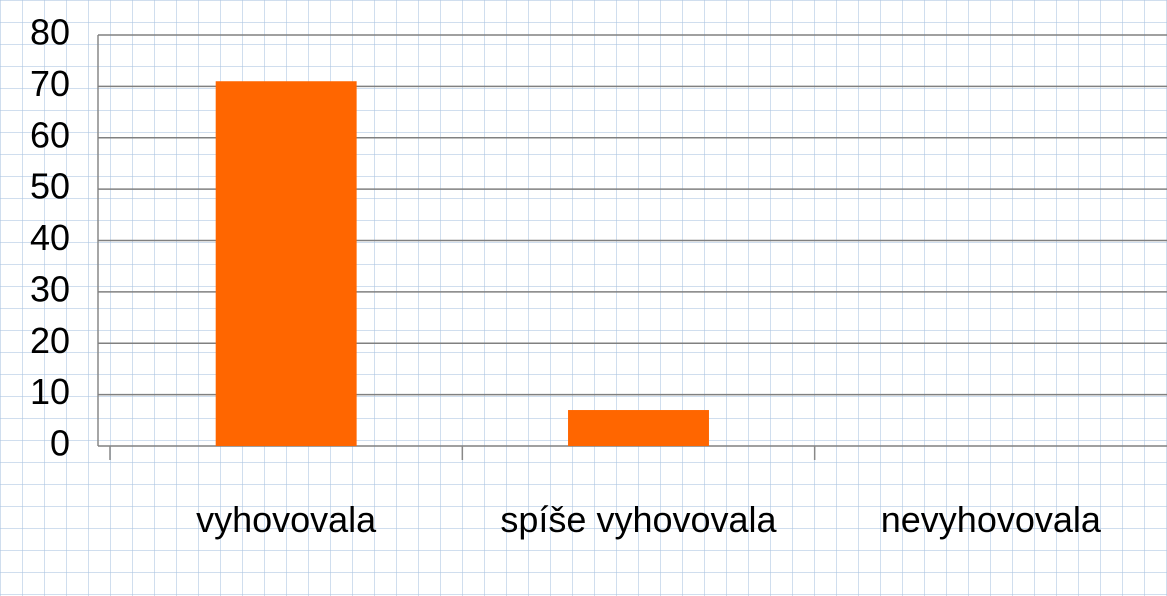 This screenshot has height=596, width=1167. What do you see at coordinates (286, 519) in the screenshot?
I see `x-tick-label: vyhovovala` at bounding box center [286, 519].